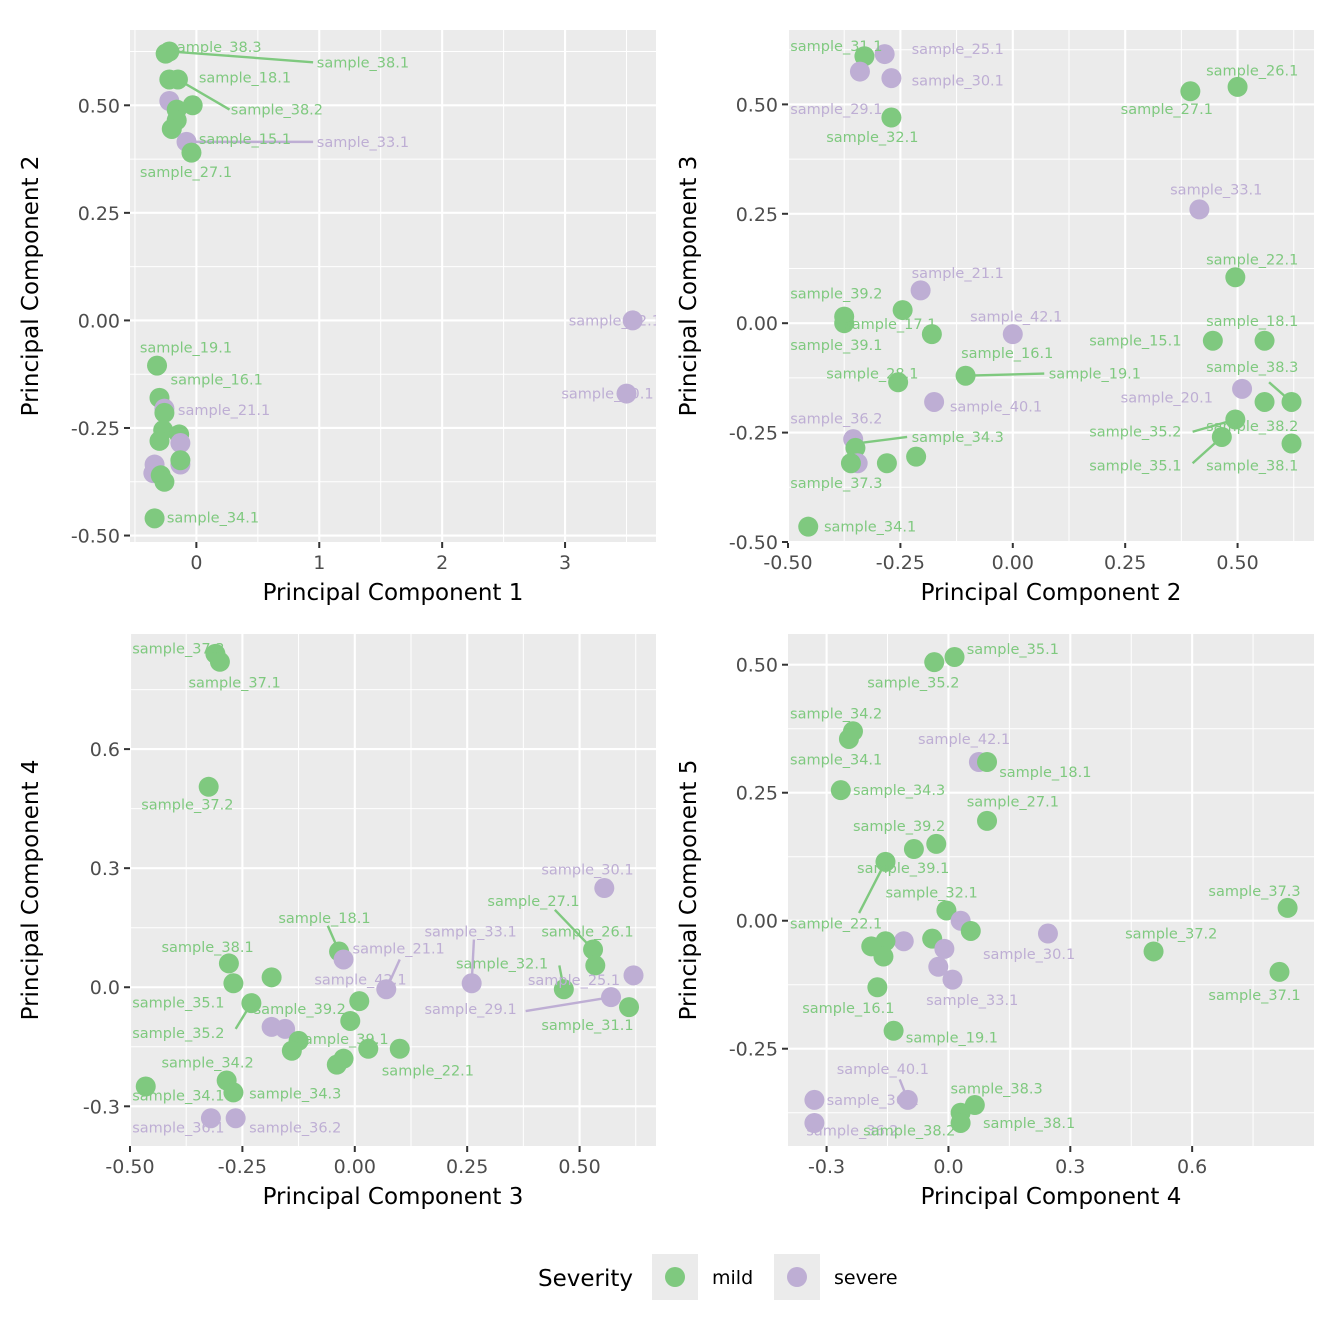  Describe the element at coordinates (196, 563) in the screenshot. I see `x-tick-label: 0` at that location.